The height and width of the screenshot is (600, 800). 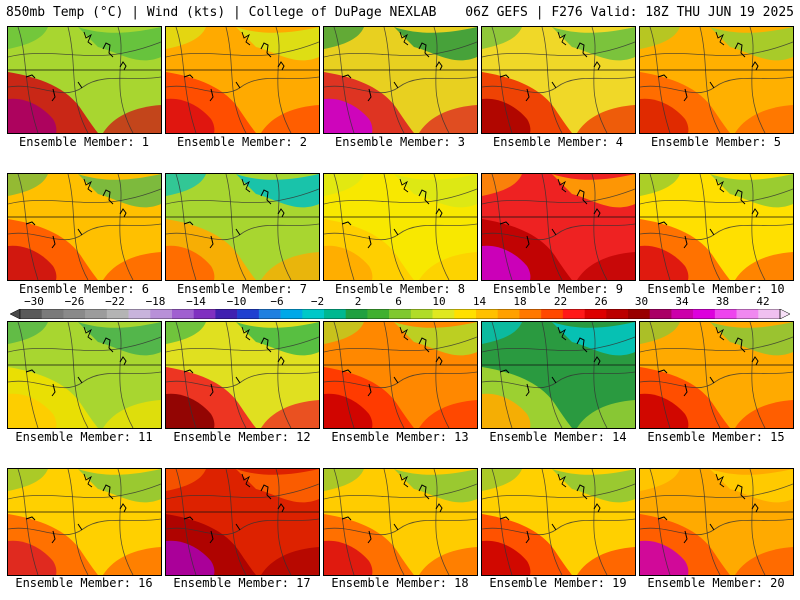 What do you see at coordinates (34, 301) in the screenshot?
I see `colorbar-tick-label: −30` at bounding box center [34, 301].